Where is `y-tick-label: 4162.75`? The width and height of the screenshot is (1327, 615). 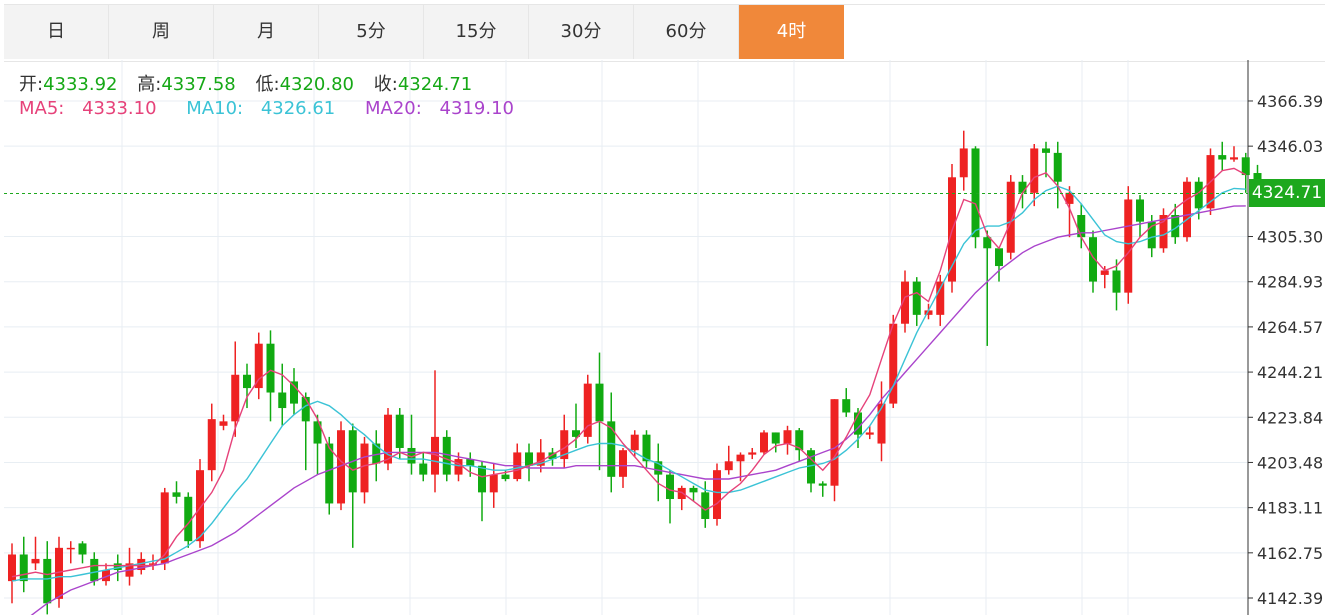
y-tick-label: 4162.75 is located at coordinates (1290, 553).